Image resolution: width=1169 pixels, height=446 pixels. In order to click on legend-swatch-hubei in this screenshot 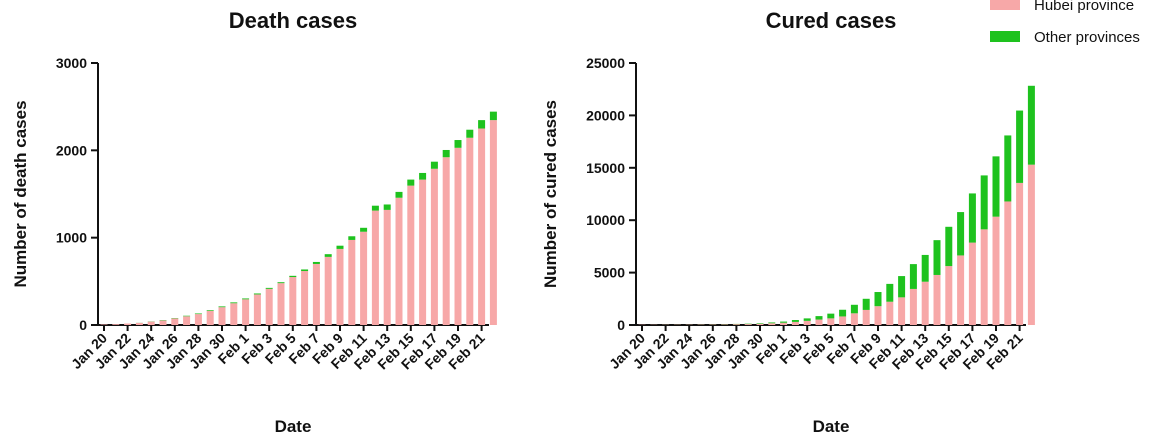, I will do `click(1005, 5)`.